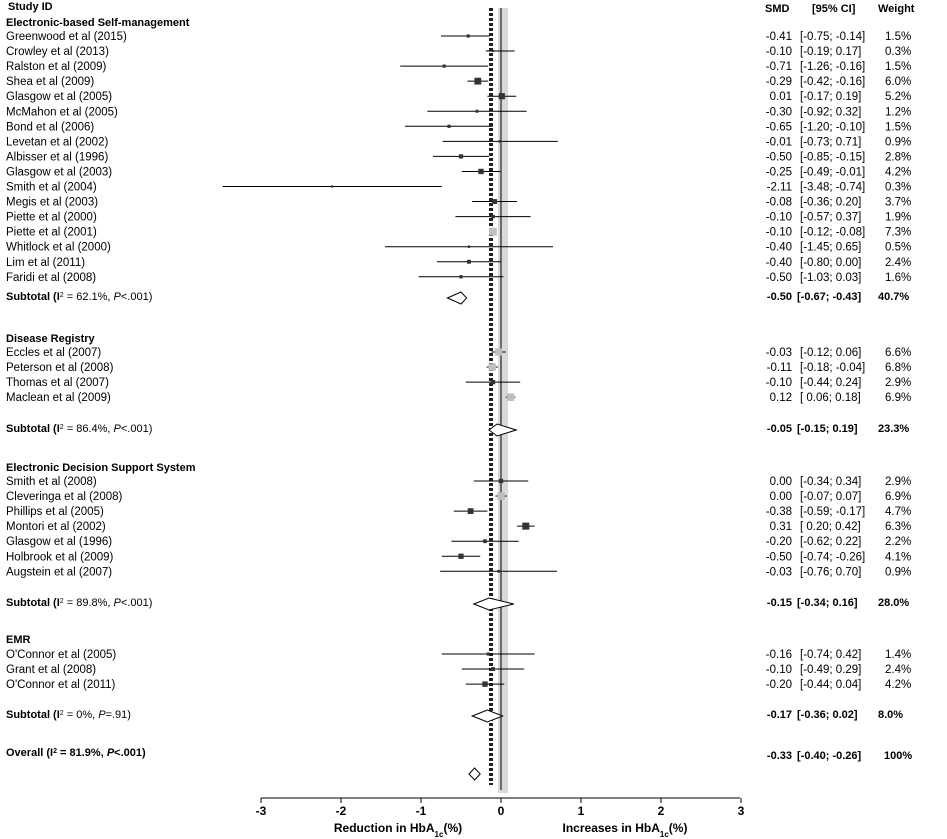 Image resolution: width=947 pixels, height=839 pixels. I want to click on study-3-2-weight: 4.2%, so click(898, 685).